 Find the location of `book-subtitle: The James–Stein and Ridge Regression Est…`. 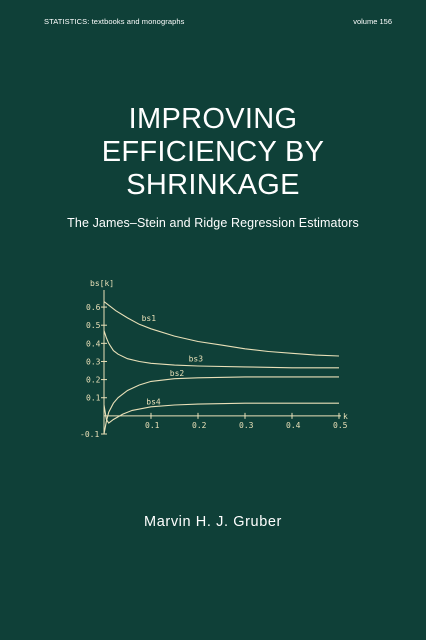

book-subtitle: The James–Stein and Ridge Regression Est… is located at coordinates (213, 223).